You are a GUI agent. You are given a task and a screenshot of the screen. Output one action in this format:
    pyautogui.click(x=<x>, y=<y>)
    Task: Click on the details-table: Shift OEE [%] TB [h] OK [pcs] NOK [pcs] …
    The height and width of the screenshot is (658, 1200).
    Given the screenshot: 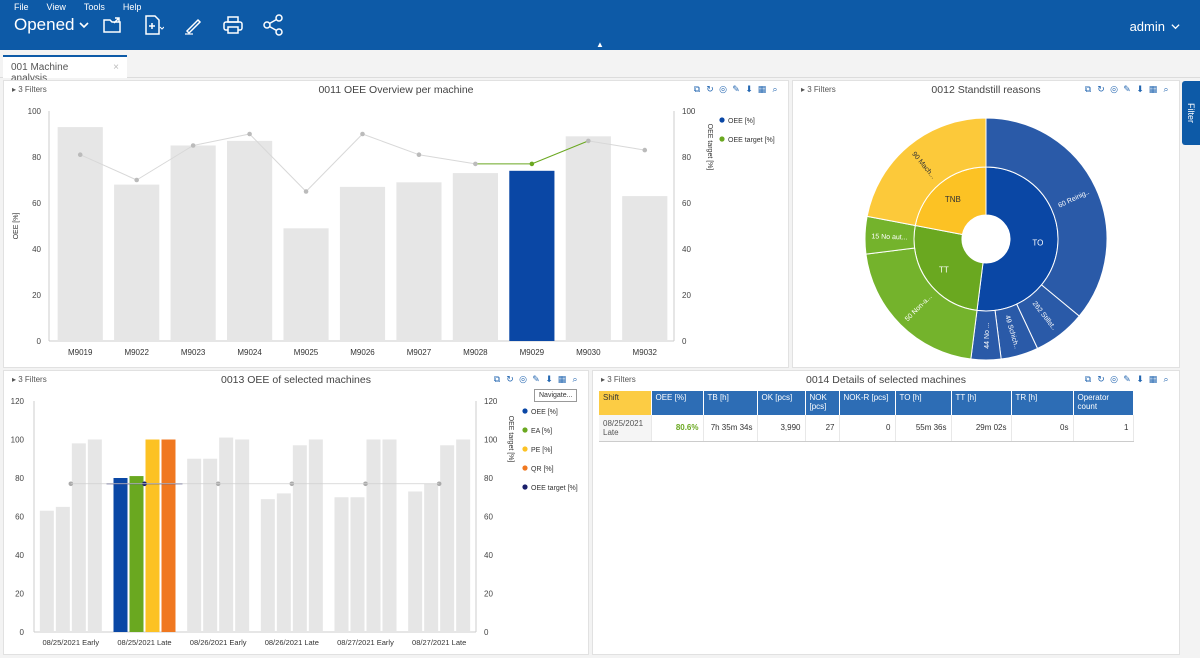 What is the action you would take?
    pyautogui.click(x=866, y=416)
    